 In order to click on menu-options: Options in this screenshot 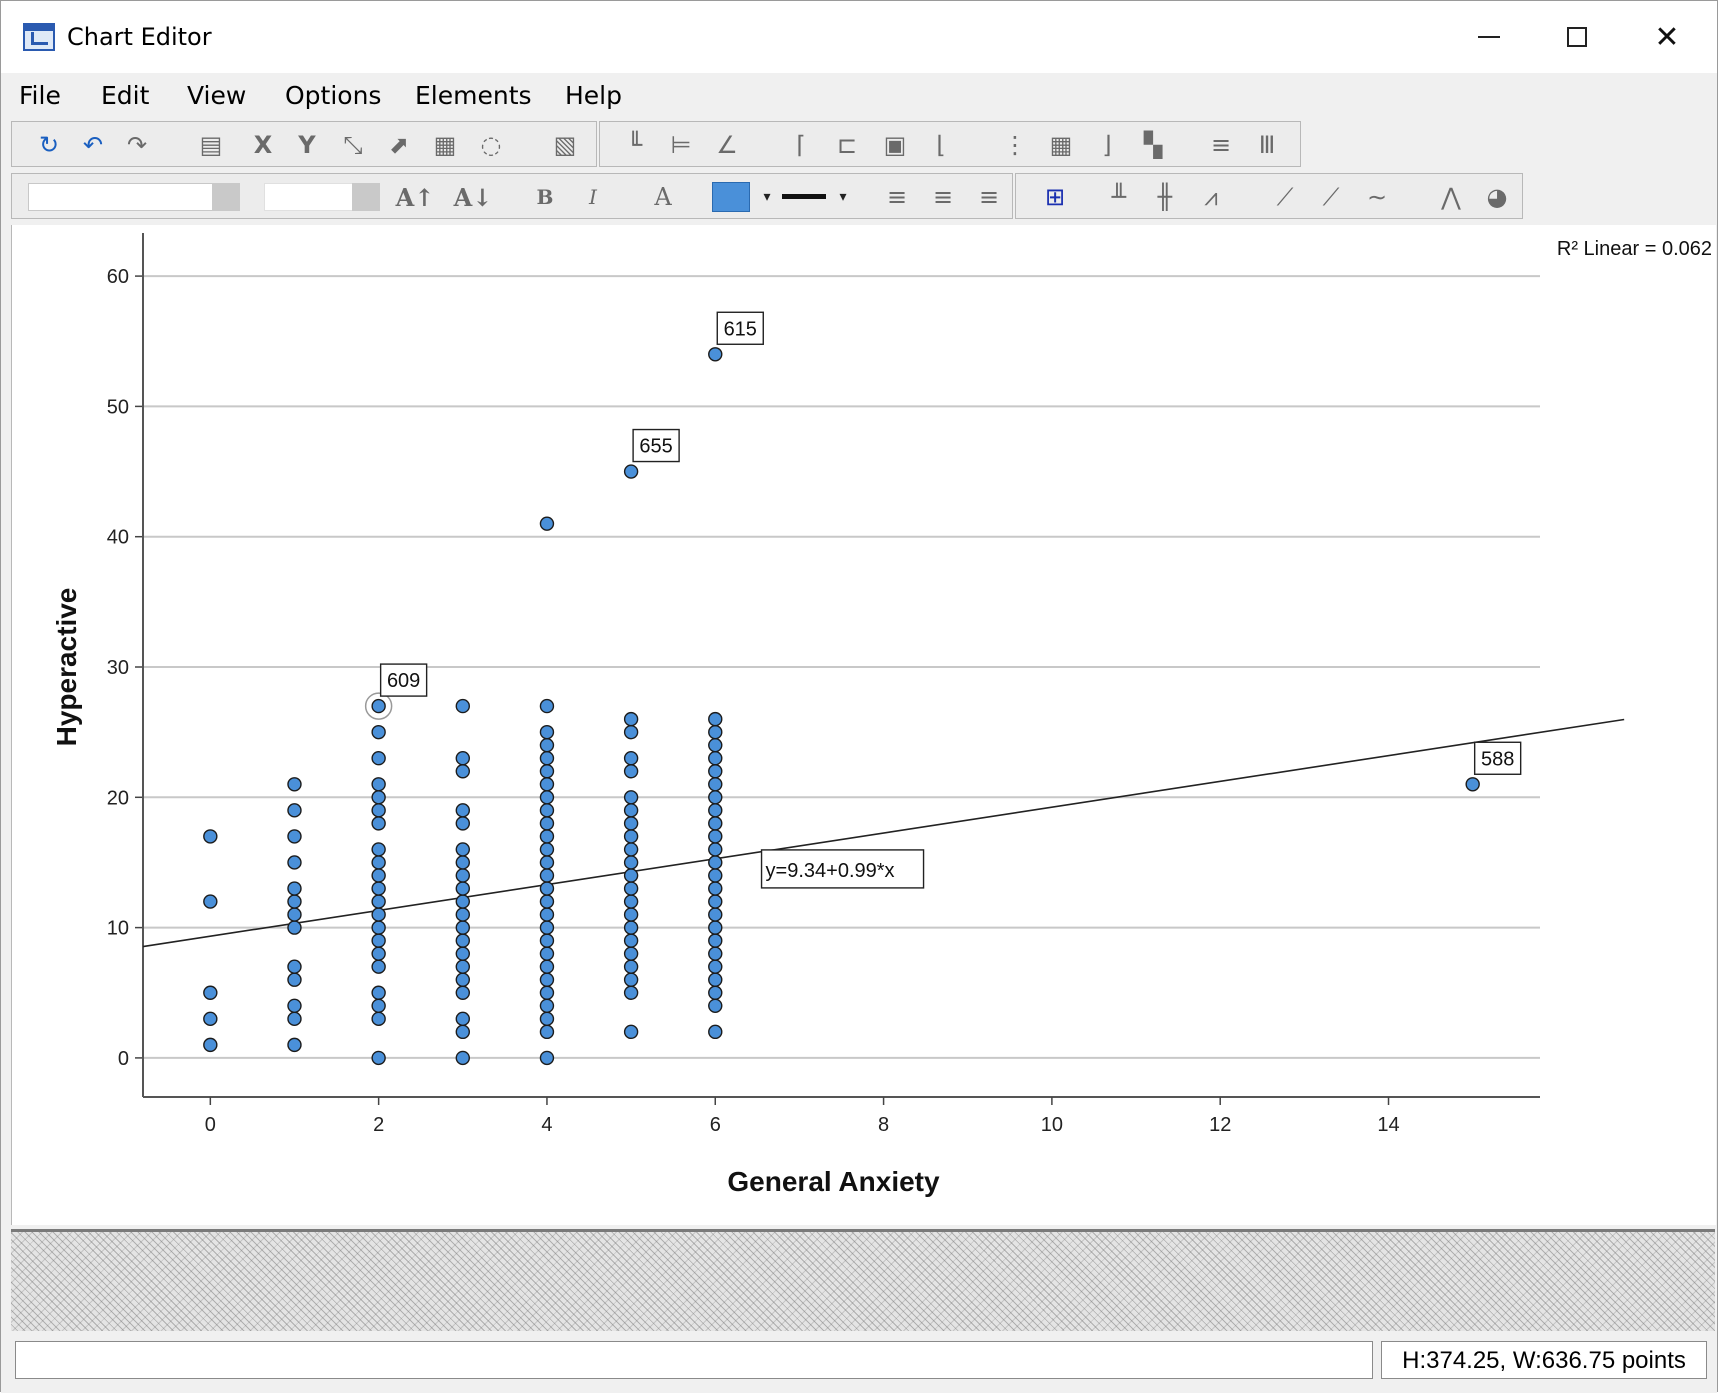, I will do `click(333, 95)`.